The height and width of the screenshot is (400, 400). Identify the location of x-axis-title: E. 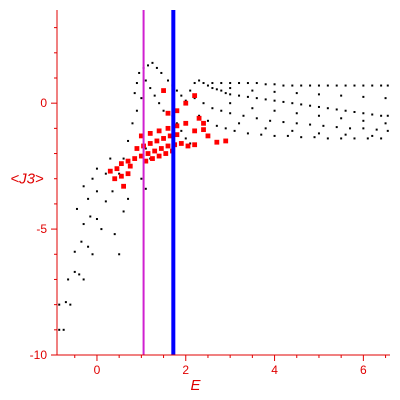
(195, 385).